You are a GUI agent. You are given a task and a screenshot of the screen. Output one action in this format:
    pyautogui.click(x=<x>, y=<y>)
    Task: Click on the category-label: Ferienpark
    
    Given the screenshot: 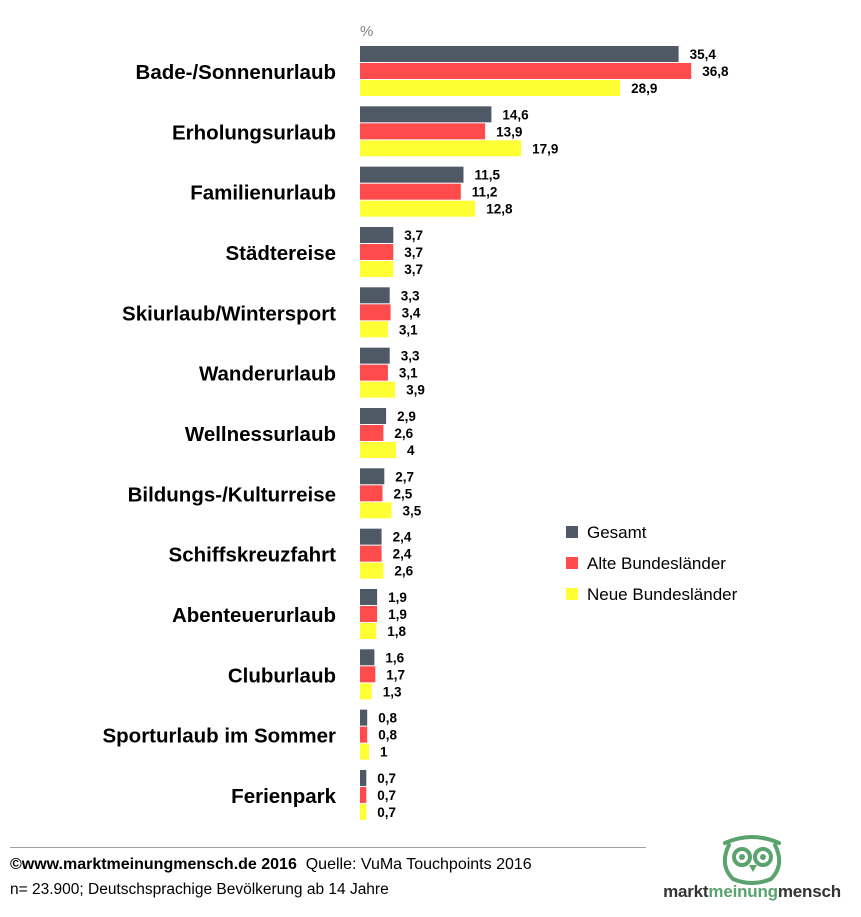 What is the action you would take?
    pyautogui.click(x=283, y=796)
    